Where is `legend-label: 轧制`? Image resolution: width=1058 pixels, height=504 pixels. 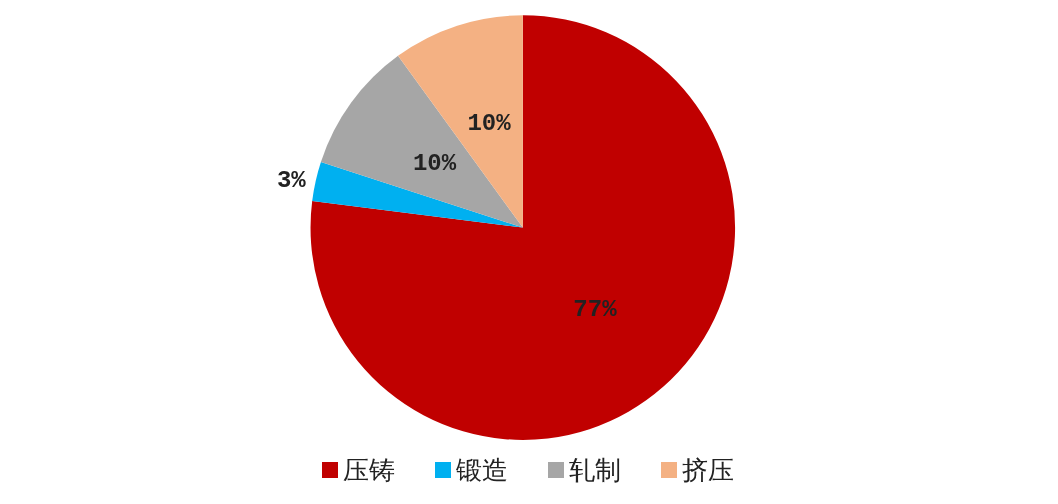 legend-label: 轧制 is located at coordinates (595, 470).